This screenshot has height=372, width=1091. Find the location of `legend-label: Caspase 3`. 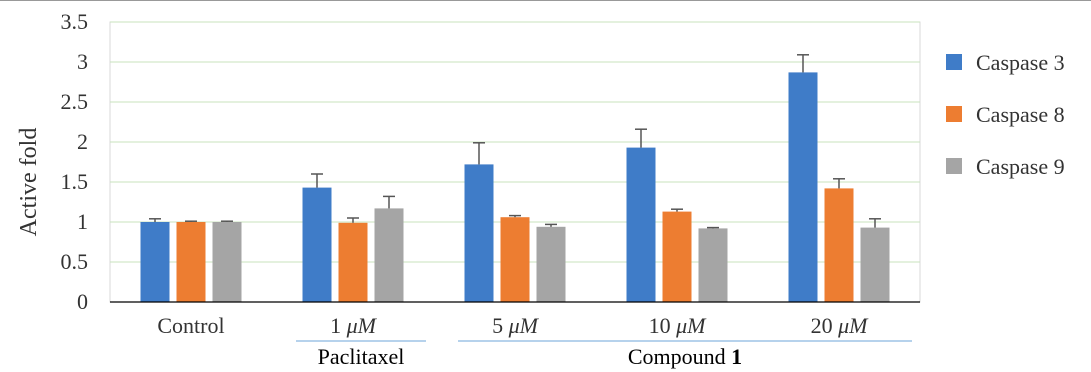

legend-label: Caspase 3 is located at coordinates (1020, 62).